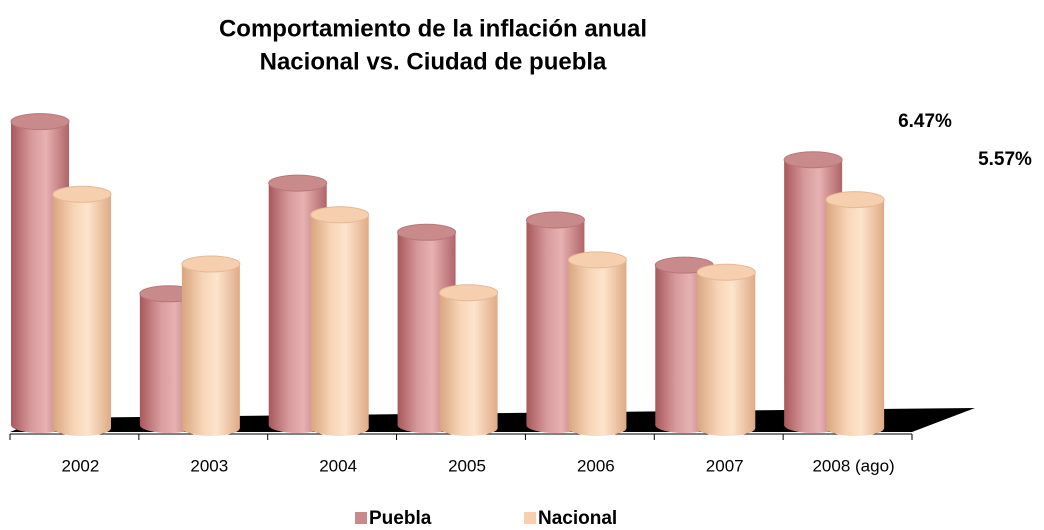  What do you see at coordinates (433, 28) in the screenshot?
I see `chart-title: Comportamiento de la inflación anual` at bounding box center [433, 28].